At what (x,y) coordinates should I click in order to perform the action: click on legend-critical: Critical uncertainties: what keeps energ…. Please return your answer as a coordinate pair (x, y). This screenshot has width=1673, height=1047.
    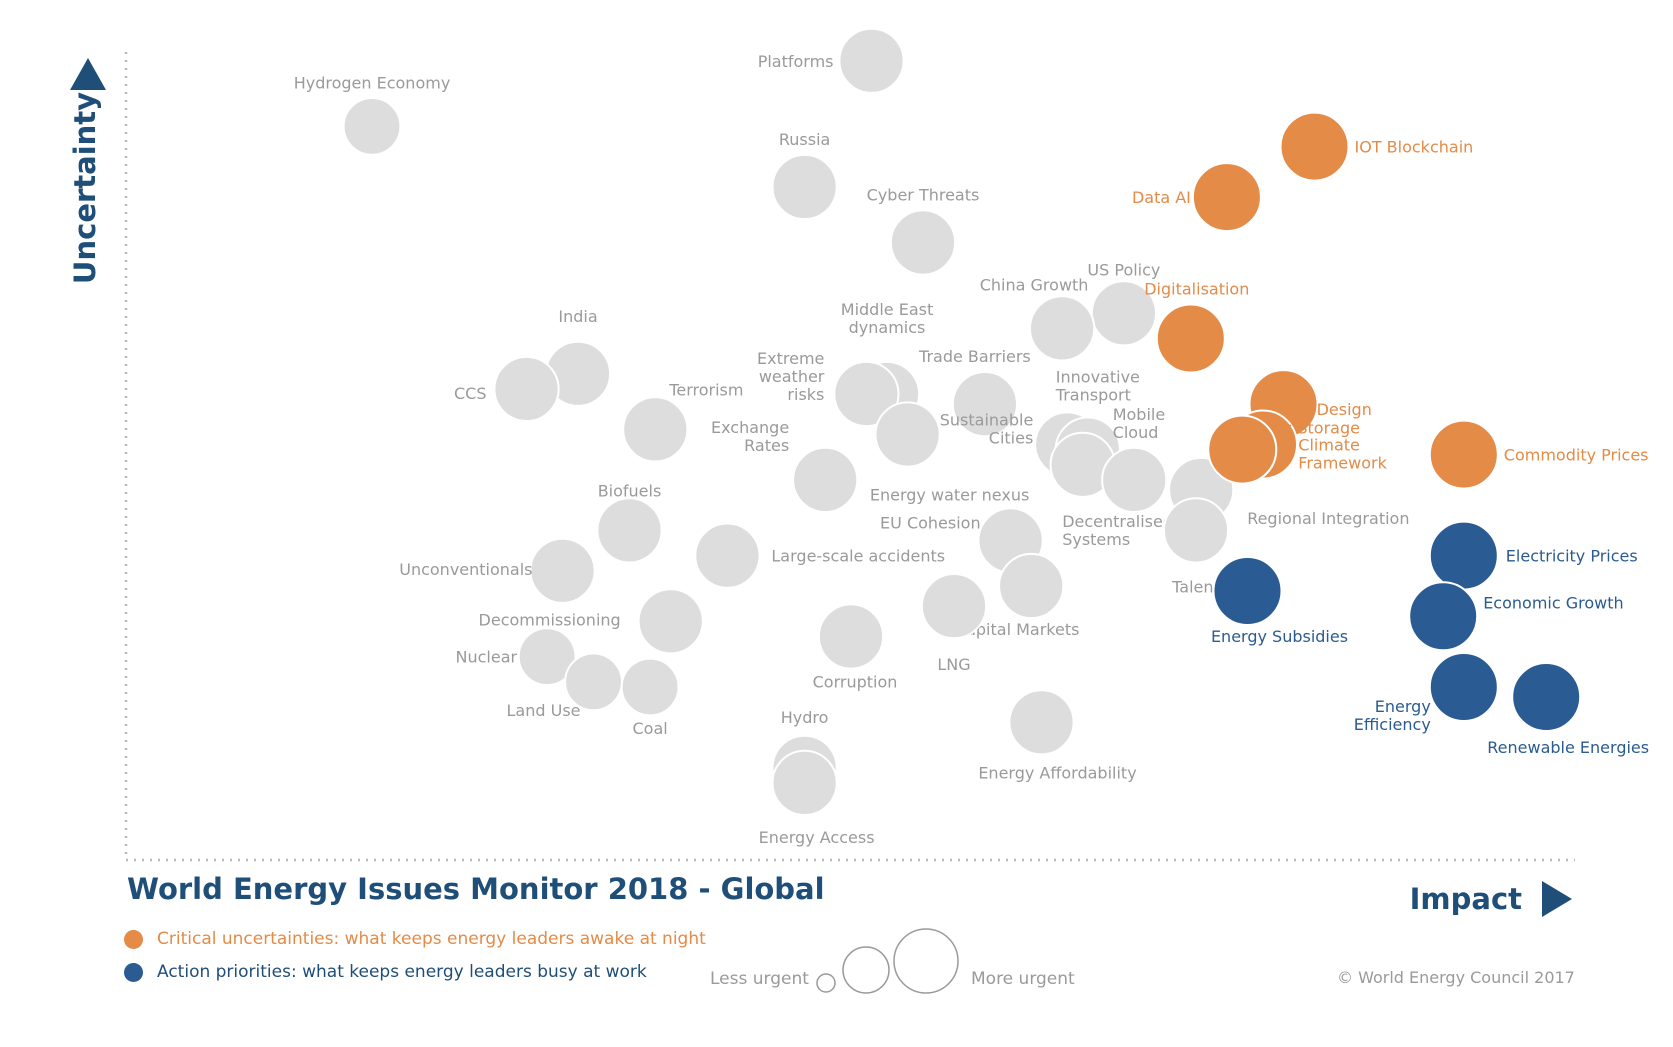
    Looking at the image, I should click on (415, 939).